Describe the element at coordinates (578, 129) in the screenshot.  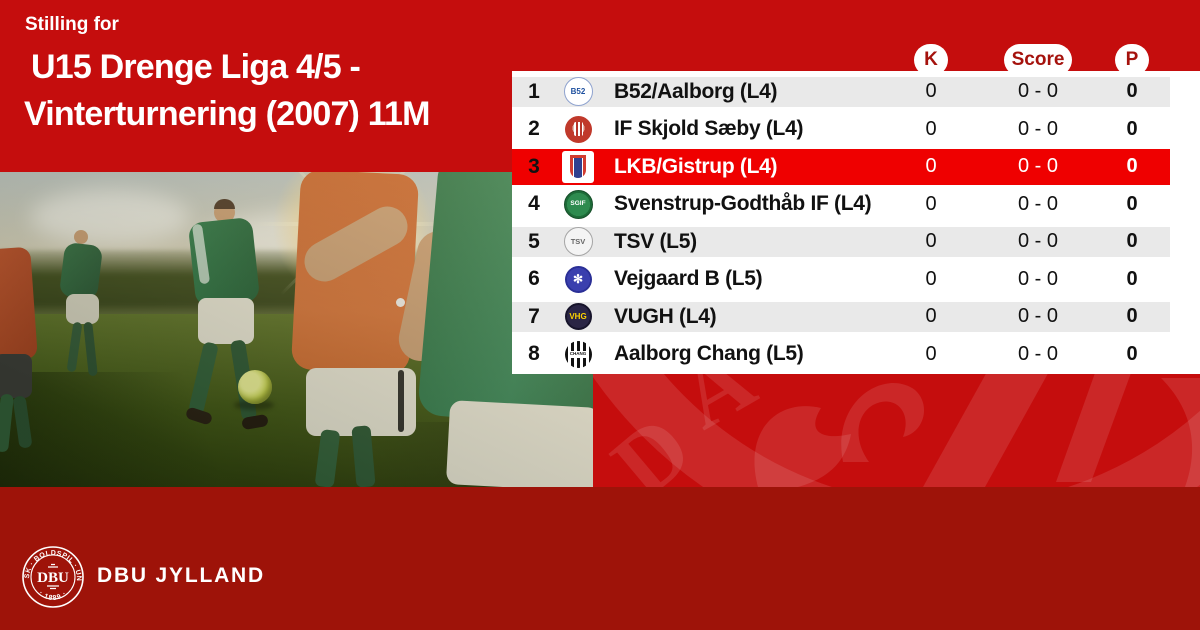
I see `if-skjold-saeby-crest-icon` at that location.